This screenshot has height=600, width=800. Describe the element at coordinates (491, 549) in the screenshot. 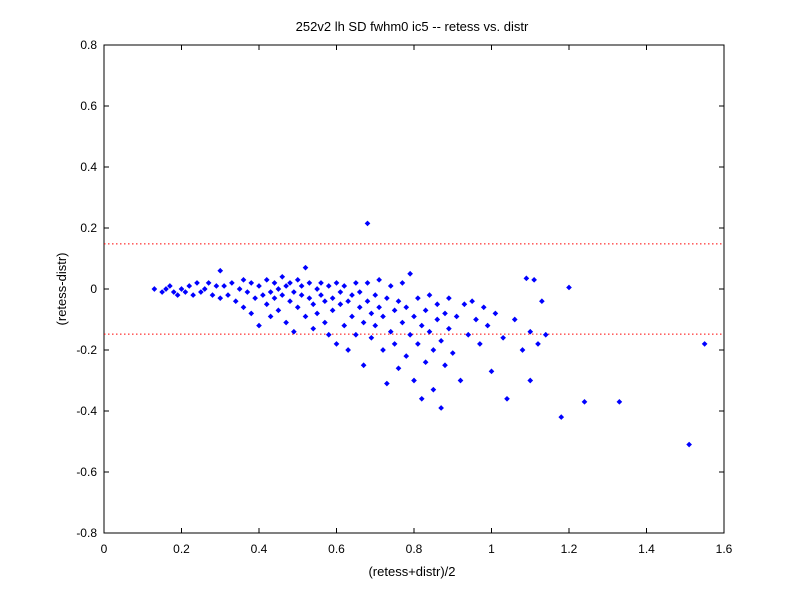

I see `x-tick-label: 1` at that location.